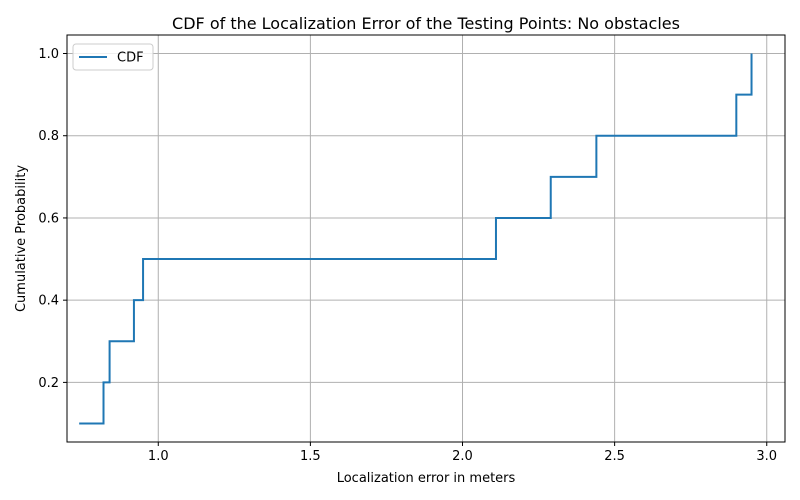  I want to click on y-axis-title: Cumulative Probability, so click(21, 238).